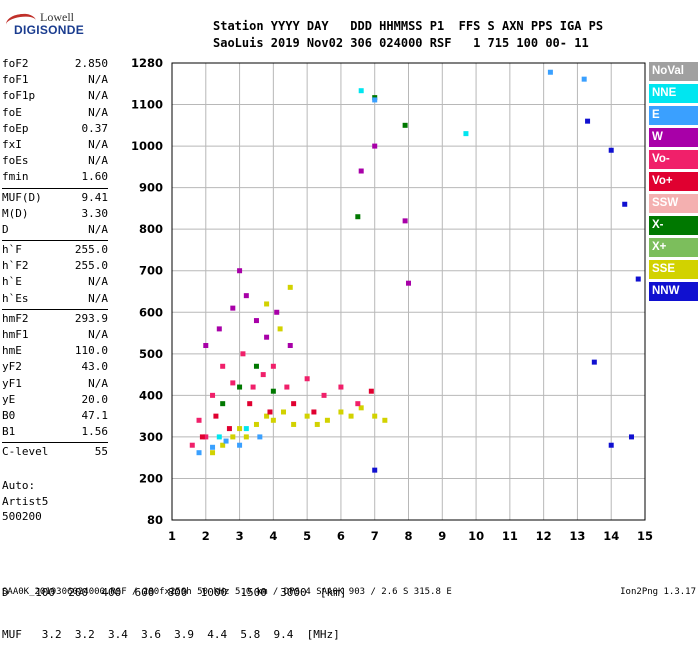 The height and width of the screenshot is (656, 700). What do you see at coordinates (12, 112) in the screenshot?
I see `param-name: foE` at bounding box center [12, 112].